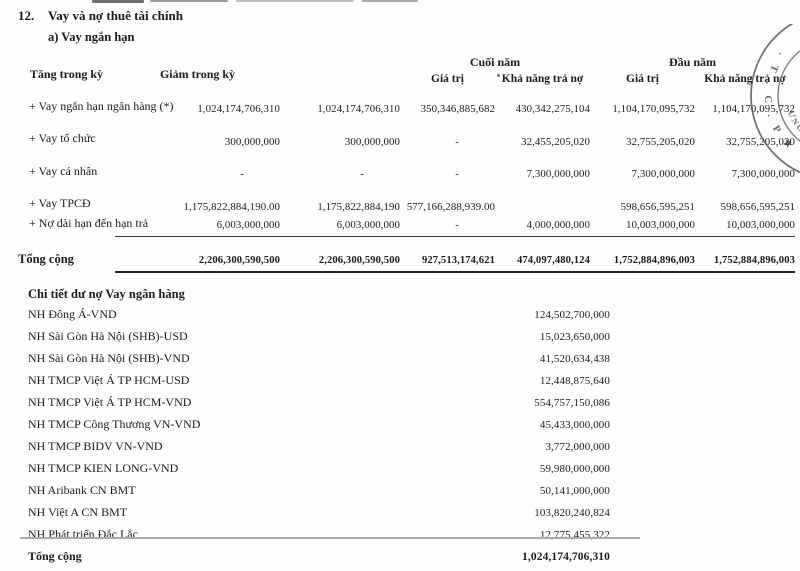 The height and width of the screenshot is (571, 800). What do you see at coordinates (340, 258) in the screenshot?
I see `total-value: 2,206,300,590,500` at bounding box center [340, 258].